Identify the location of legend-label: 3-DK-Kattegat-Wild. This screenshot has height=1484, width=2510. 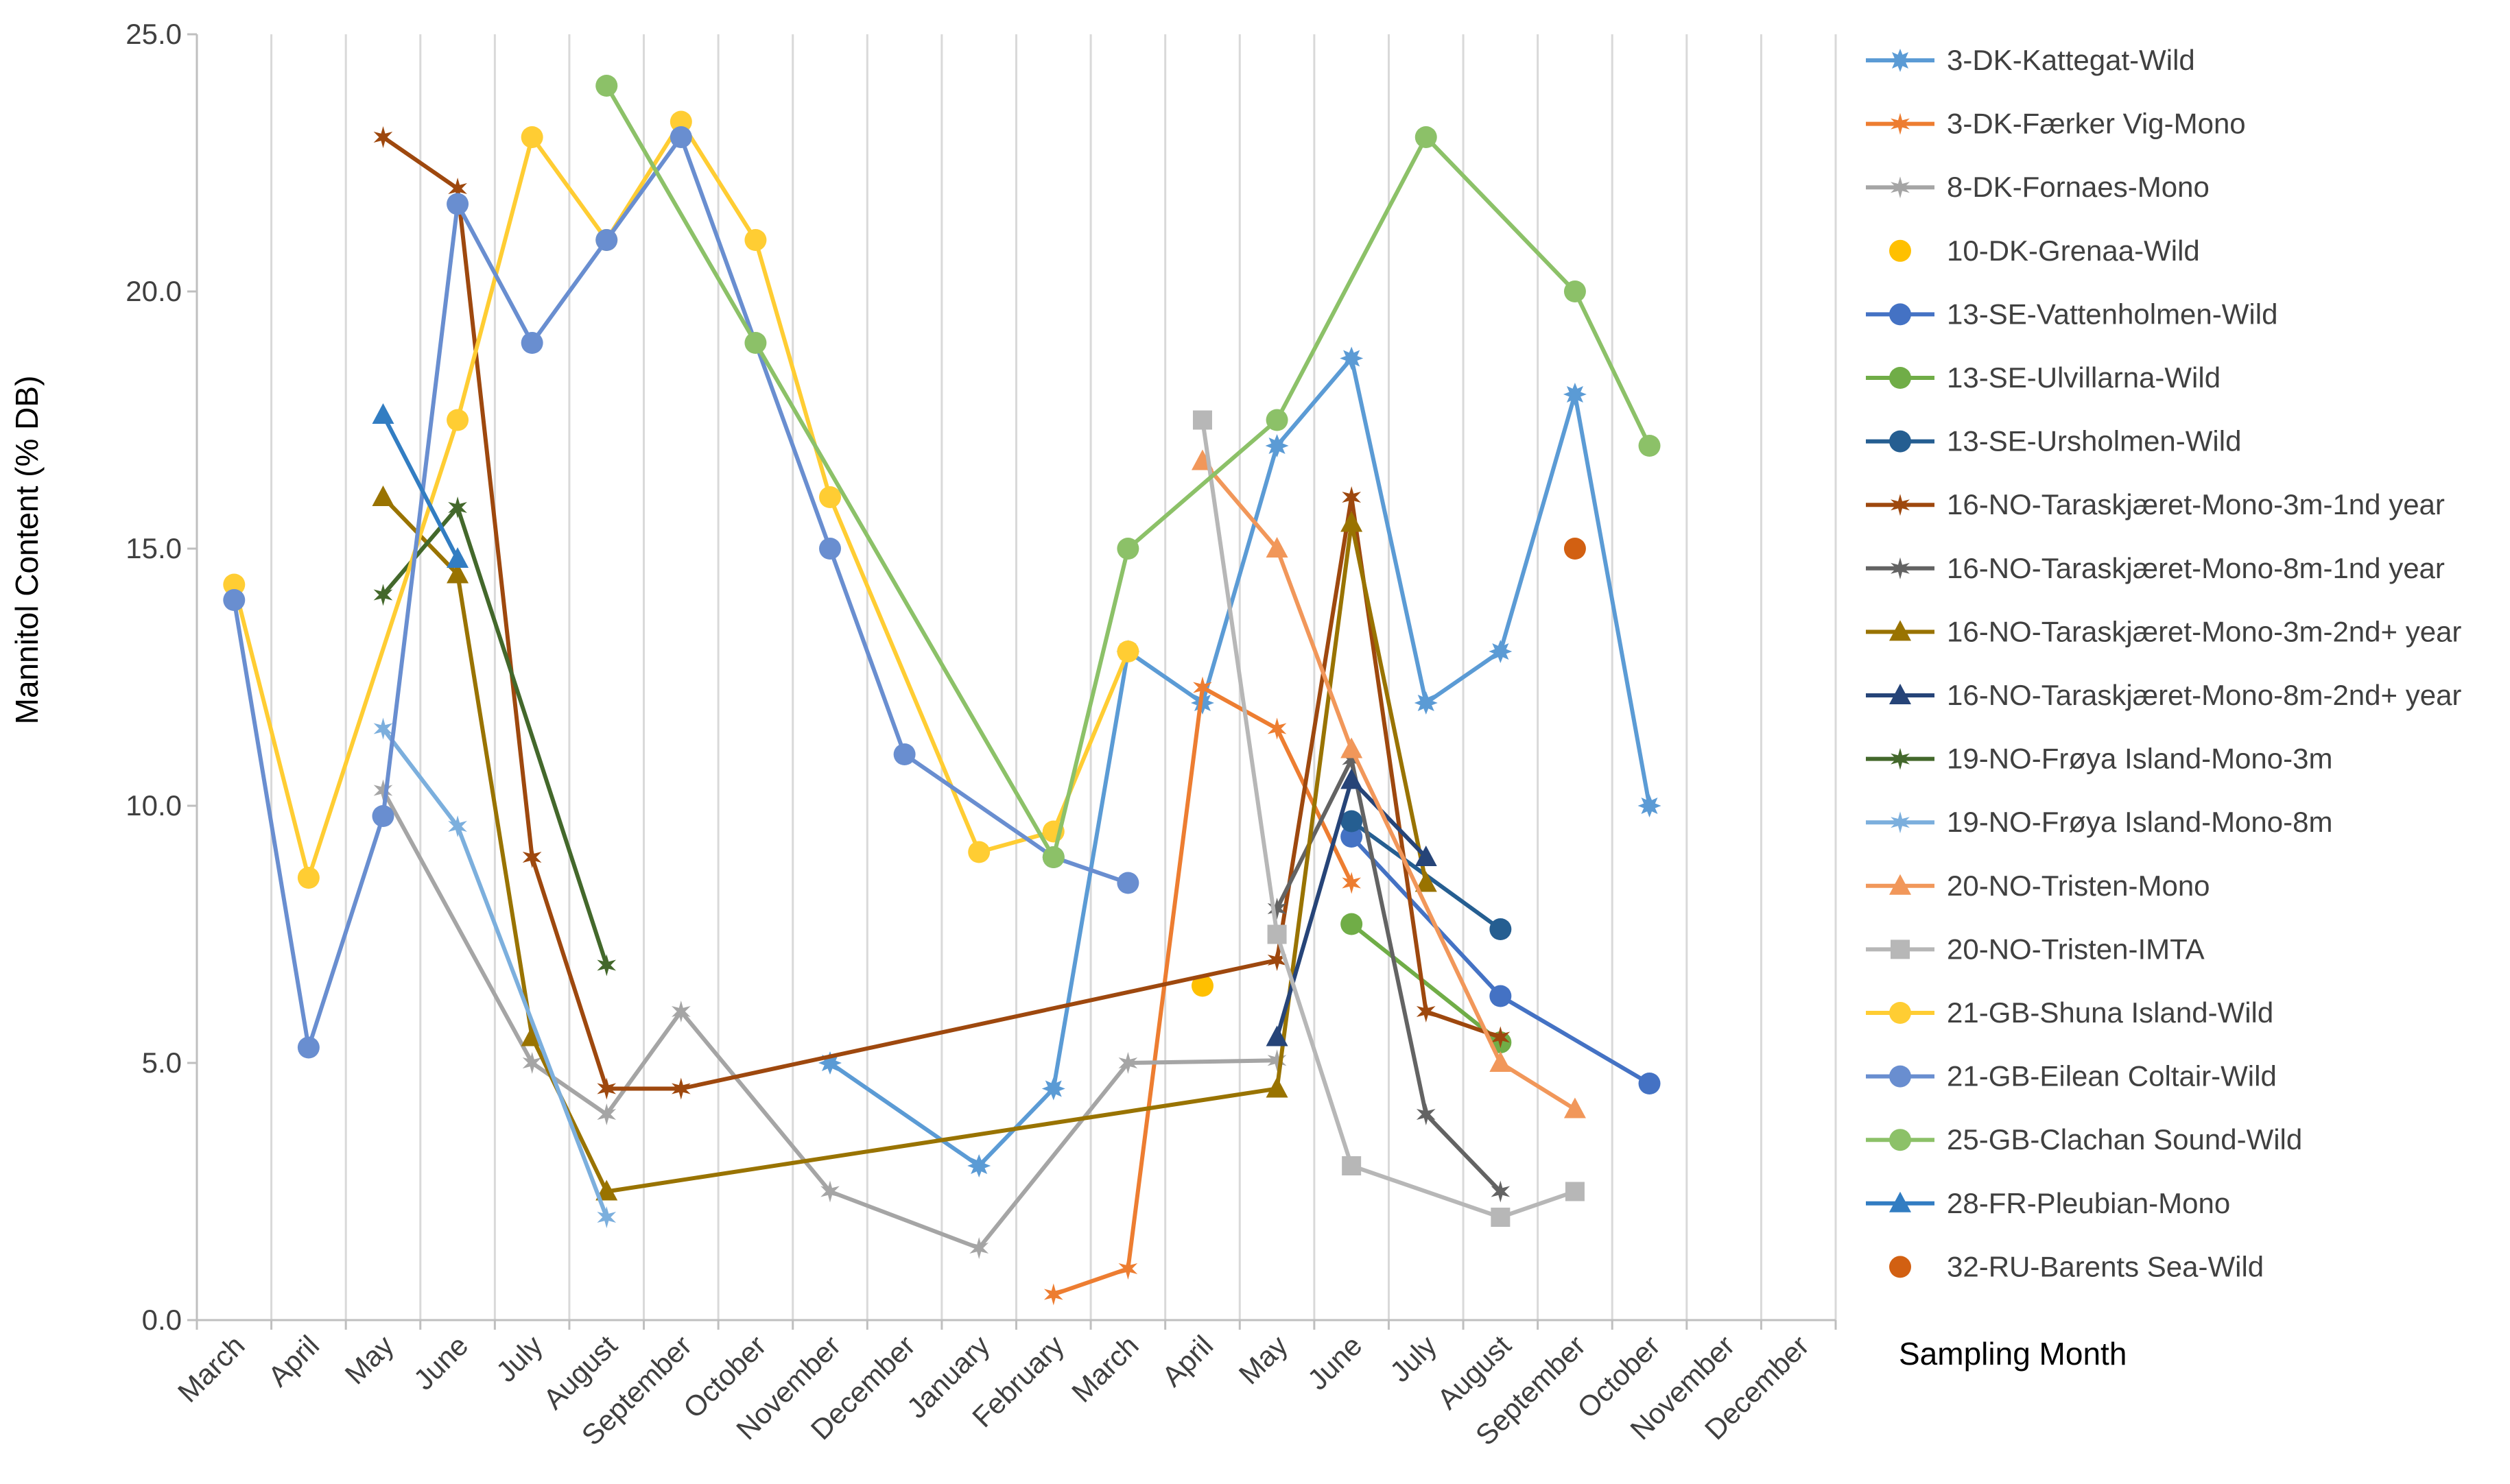
(2071, 60).